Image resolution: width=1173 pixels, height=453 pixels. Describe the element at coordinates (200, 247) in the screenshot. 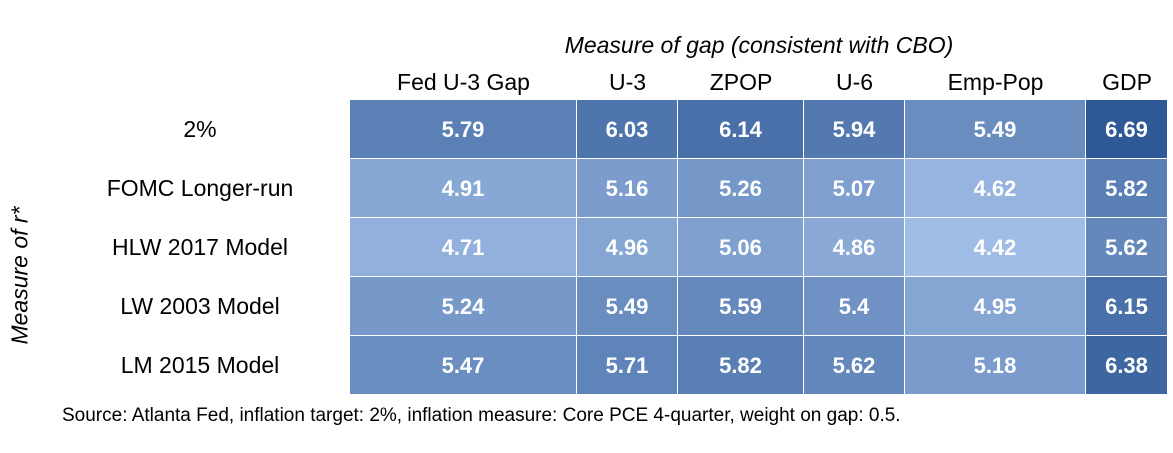

I see `row-label: HLW 2017 Model` at that location.